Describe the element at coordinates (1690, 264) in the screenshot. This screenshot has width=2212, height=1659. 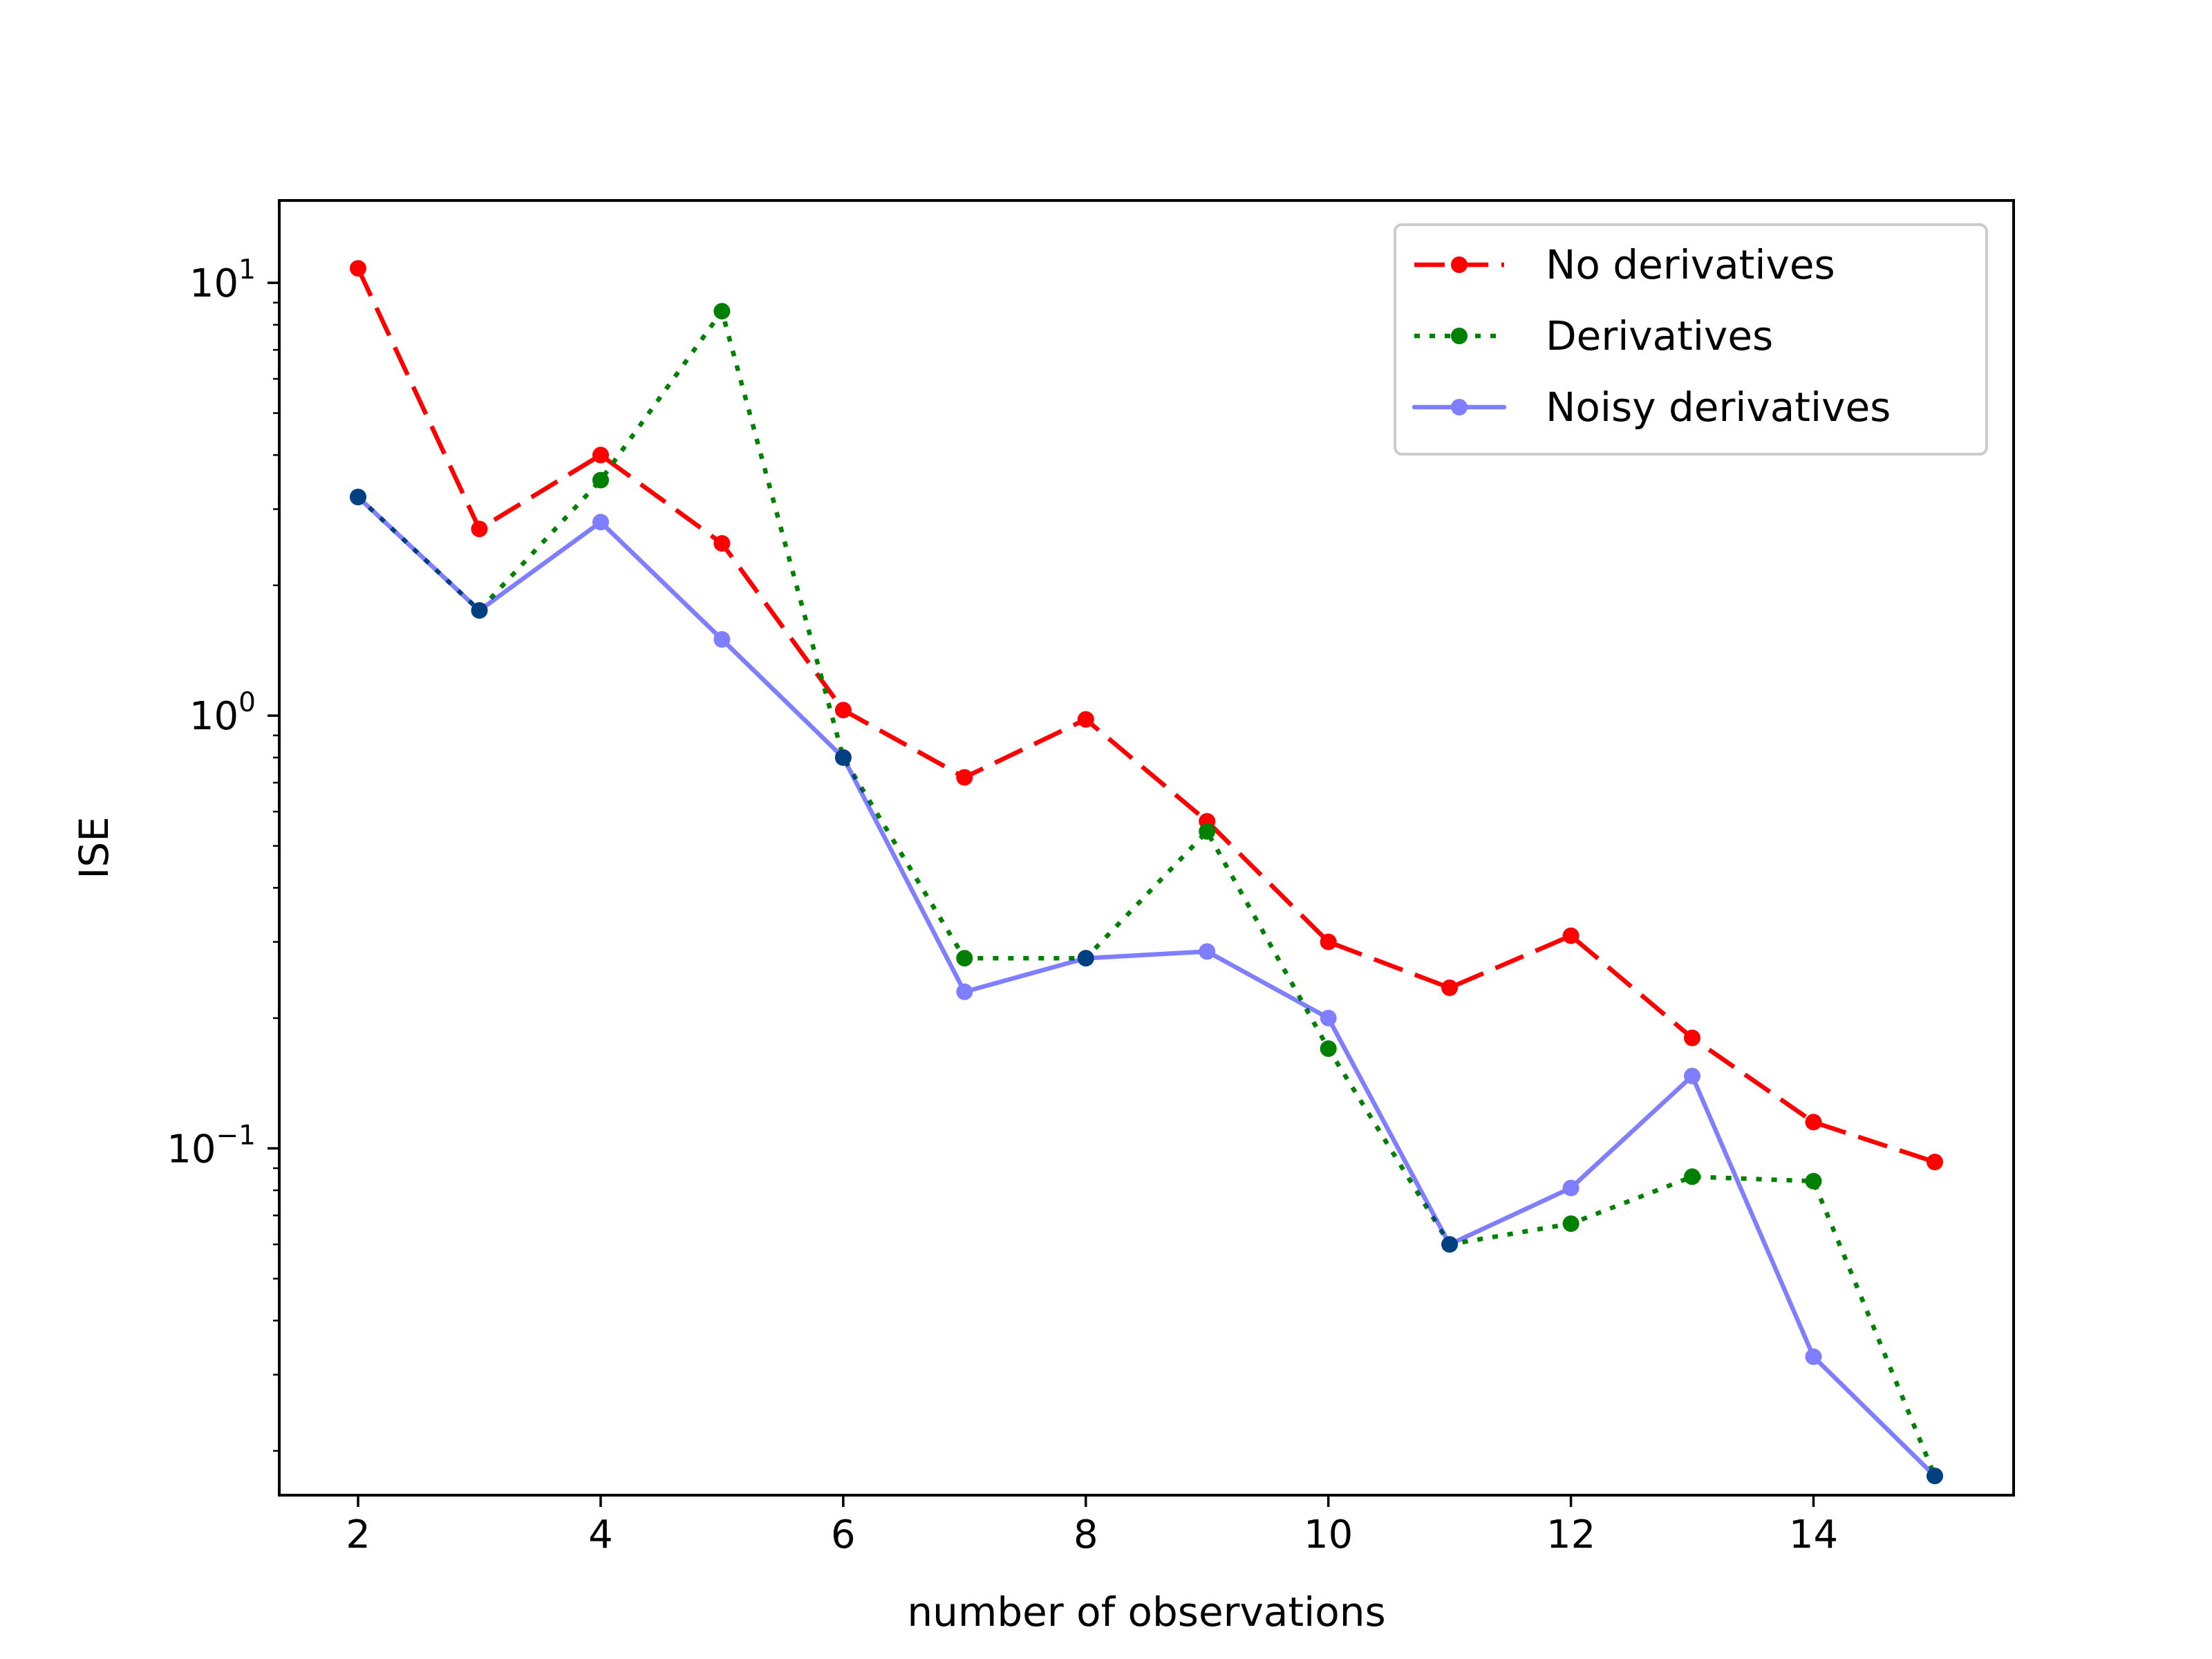
I see `legend-label: No derivatives` at that location.